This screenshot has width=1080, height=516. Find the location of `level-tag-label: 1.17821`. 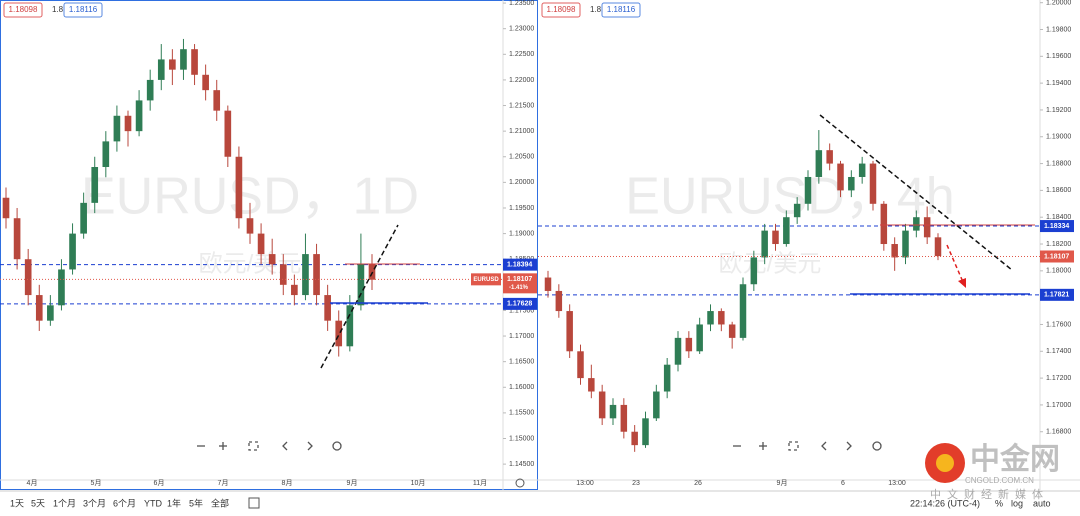

level-tag-label: 1.17821 is located at coordinates (1056, 295).